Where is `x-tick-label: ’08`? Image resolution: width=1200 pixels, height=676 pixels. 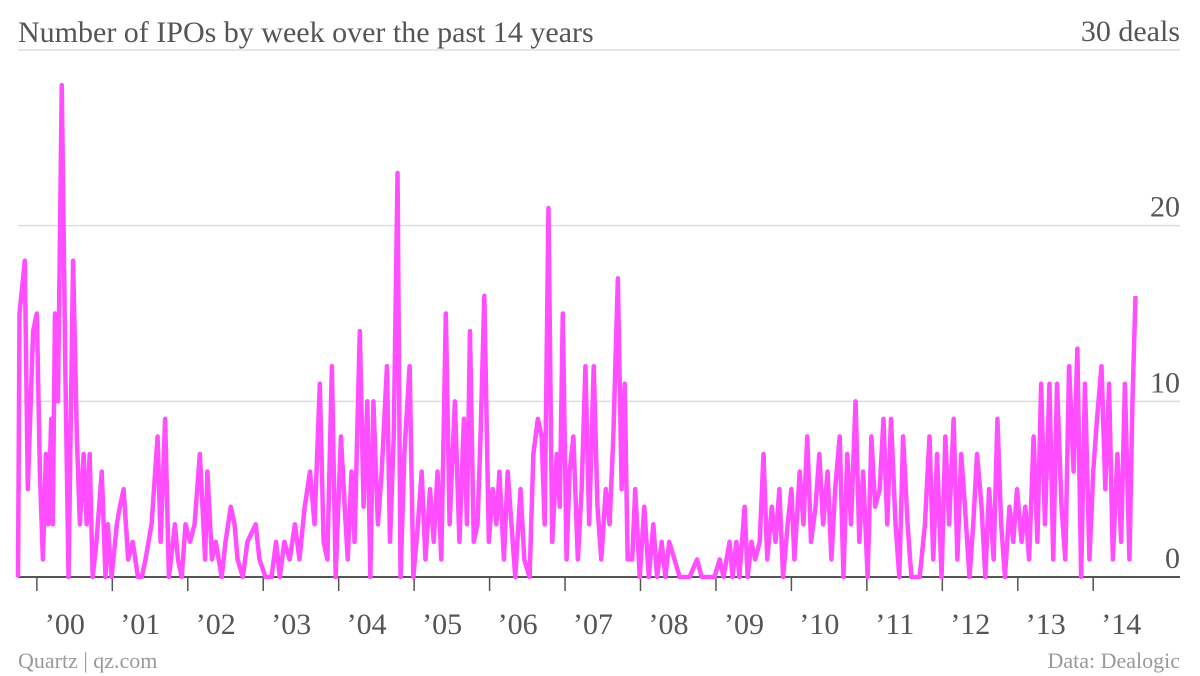
x-tick-label: ’08 is located at coordinates (669, 624).